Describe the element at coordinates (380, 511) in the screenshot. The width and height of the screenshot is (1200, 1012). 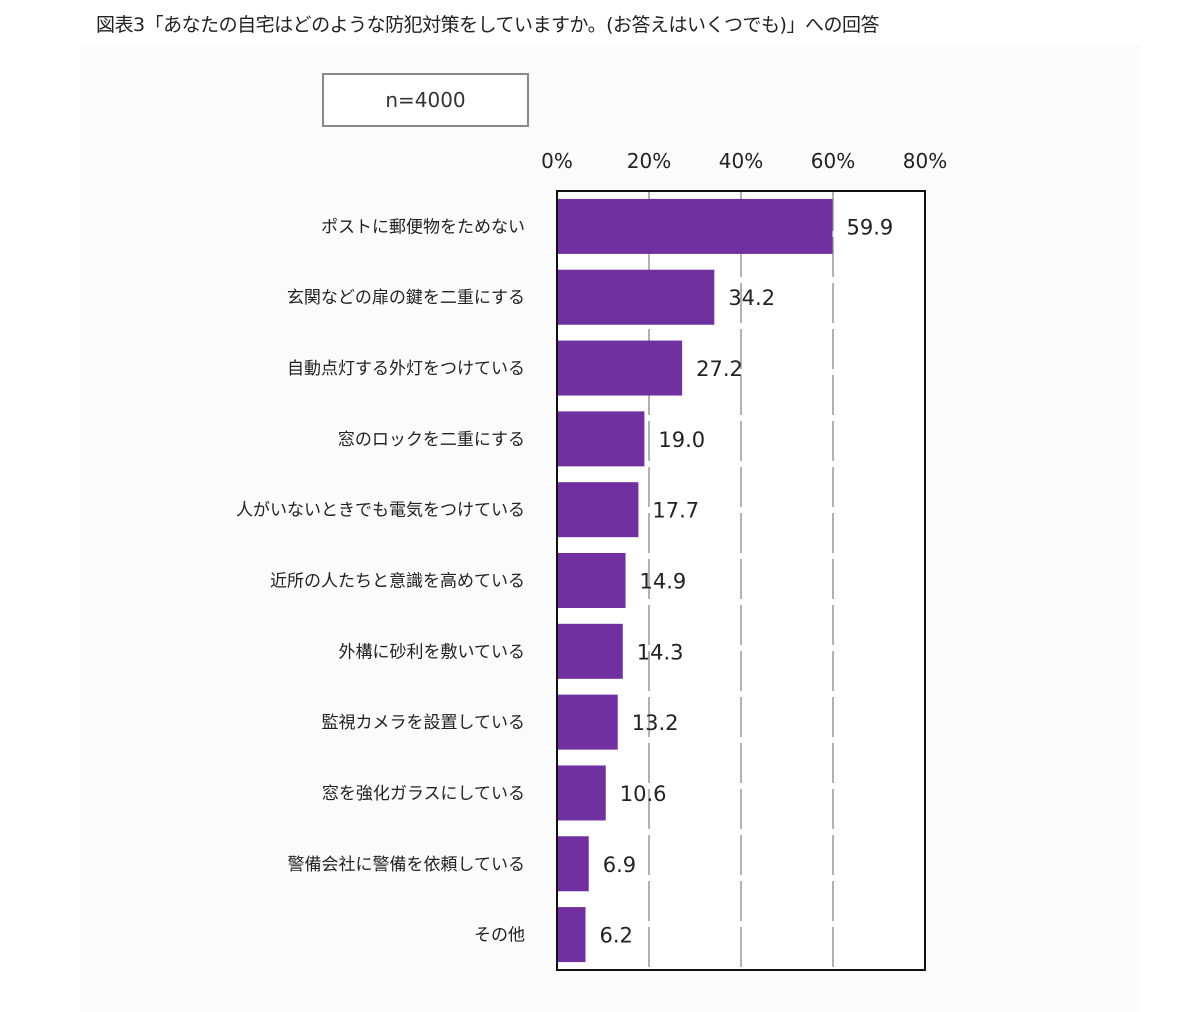
I see `category-label: 人がいないときでも電気をつけている` at that location.